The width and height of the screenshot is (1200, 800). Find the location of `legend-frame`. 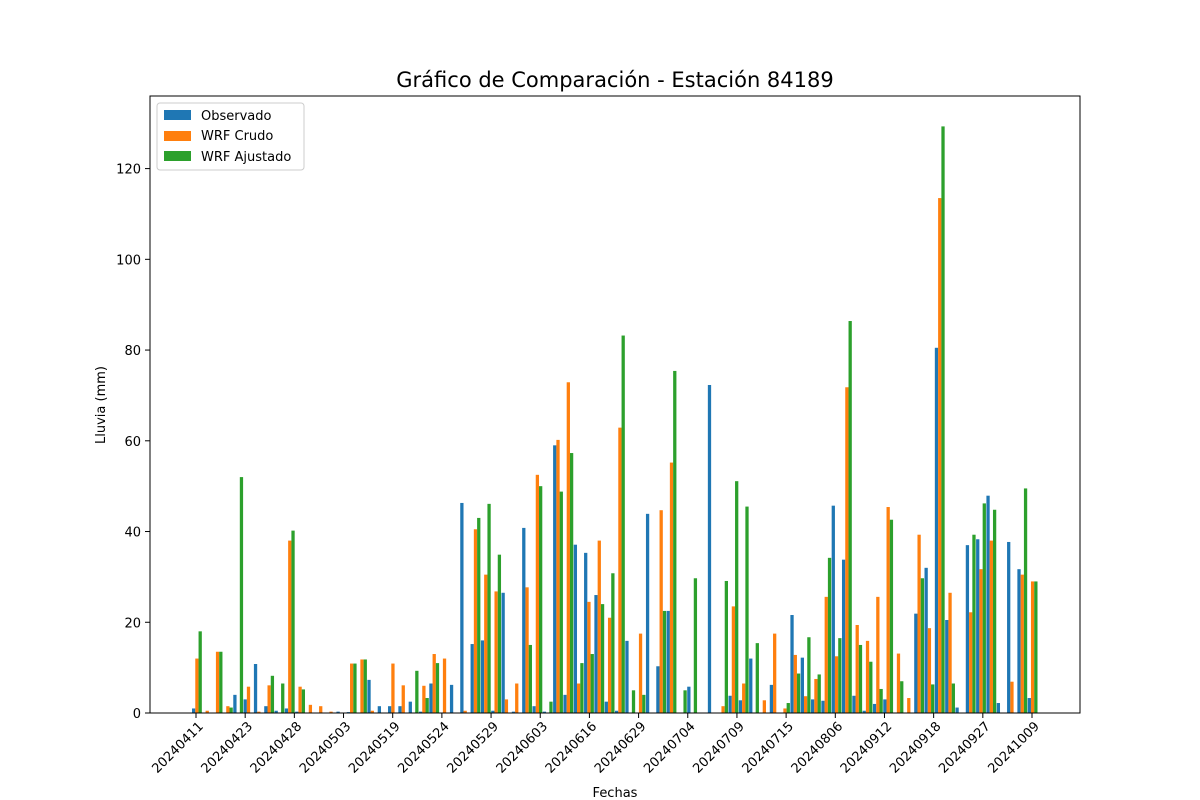

legend-frame is located at coordinates (230, 136).